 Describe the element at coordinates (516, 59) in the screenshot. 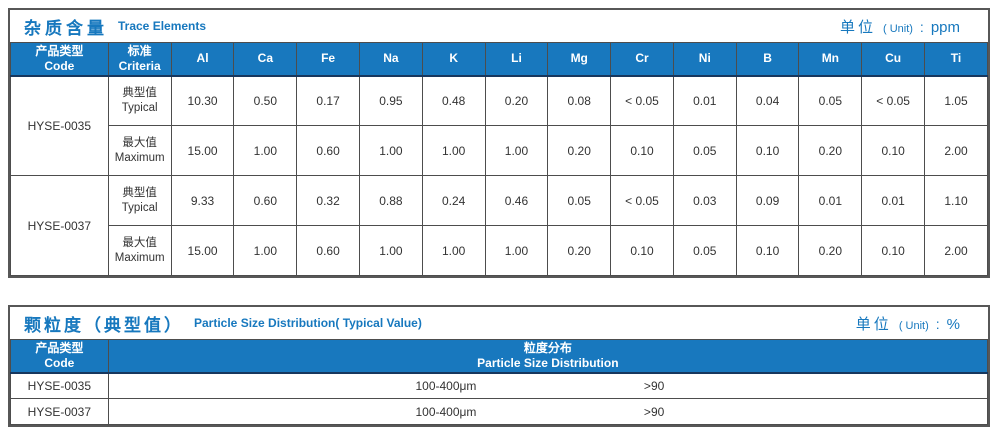

I see `column-header-li: Li` at that location.